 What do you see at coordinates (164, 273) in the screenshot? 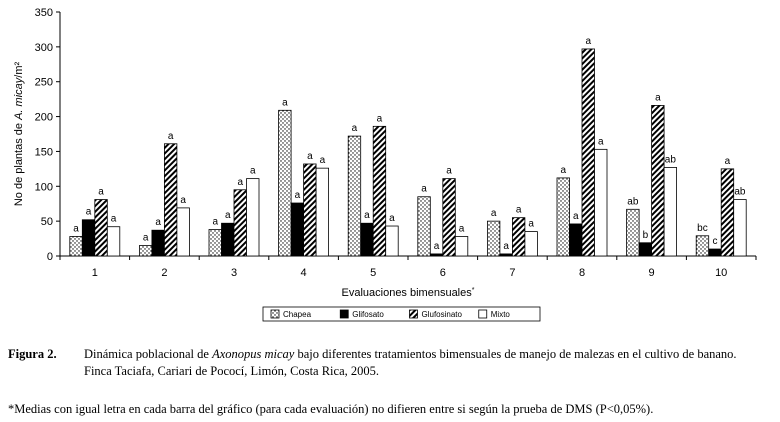
I see `x-tick-label: 2` at bounding box center [164, 273].